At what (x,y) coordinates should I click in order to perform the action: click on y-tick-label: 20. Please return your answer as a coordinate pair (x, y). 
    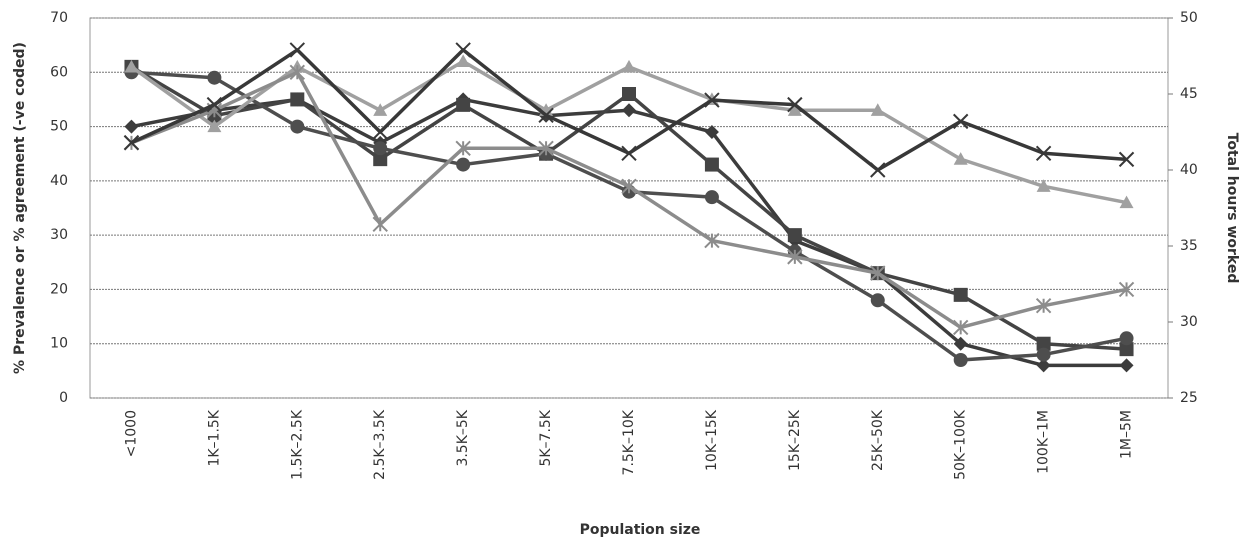
    Looking at the image, I should click on (59, 289).